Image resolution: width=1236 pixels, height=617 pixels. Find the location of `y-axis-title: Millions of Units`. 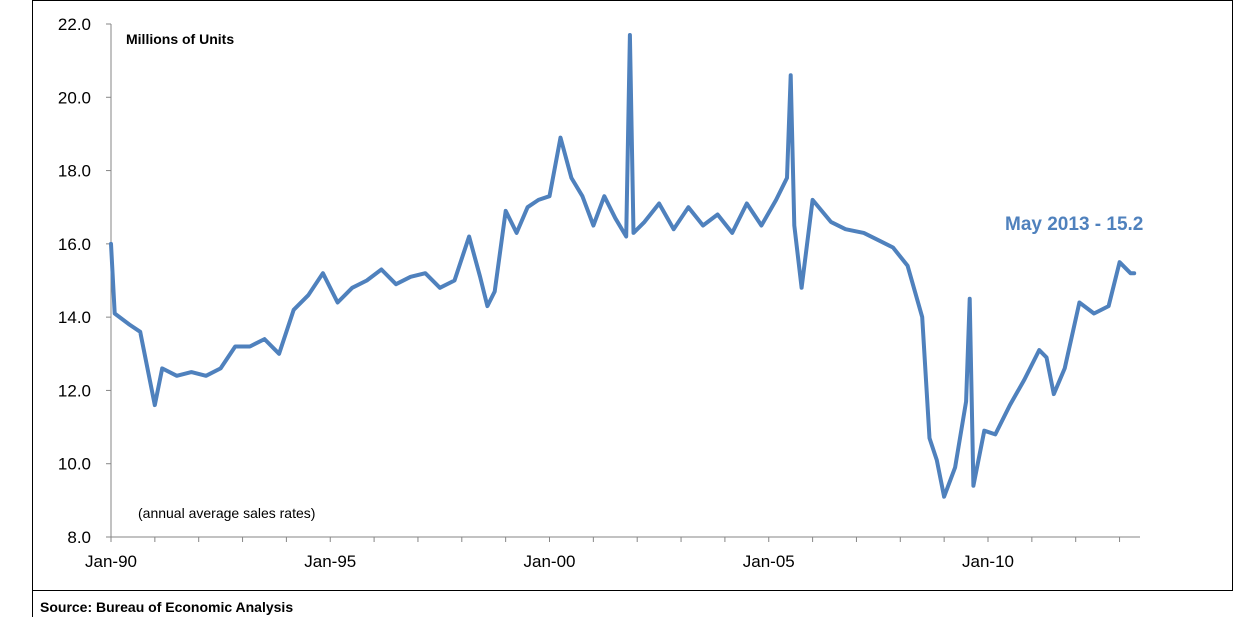

y-axis-title: Millions of Units is located at coordinates (180, 39).